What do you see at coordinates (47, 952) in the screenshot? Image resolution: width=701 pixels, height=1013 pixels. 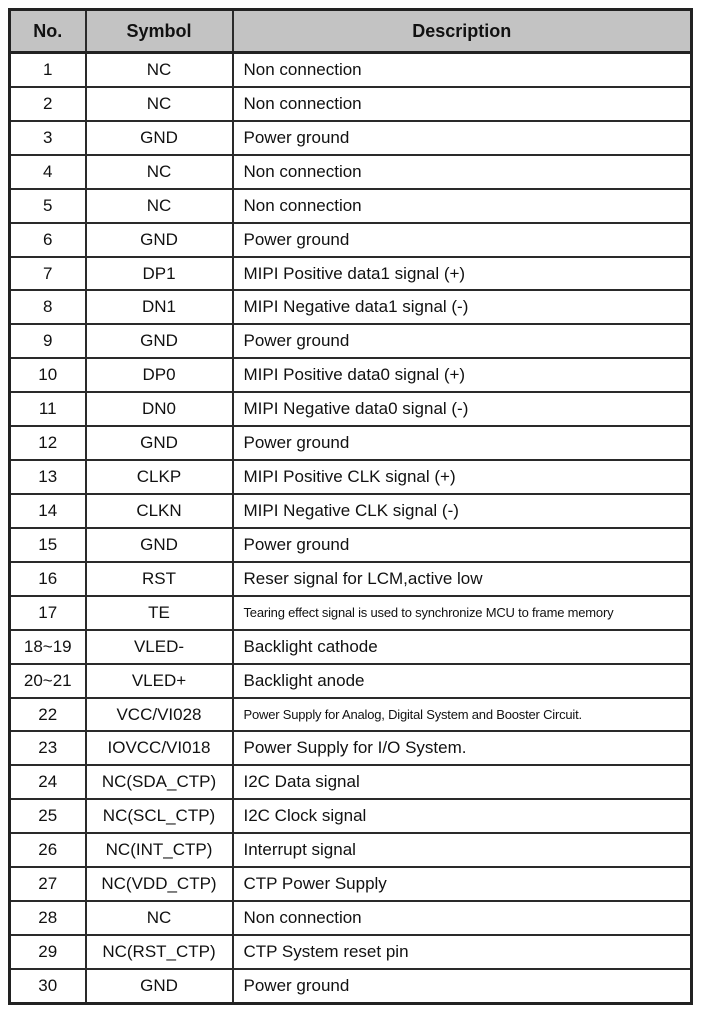 I see `pin-number-cell: 29` at bounding box center [47, 952].